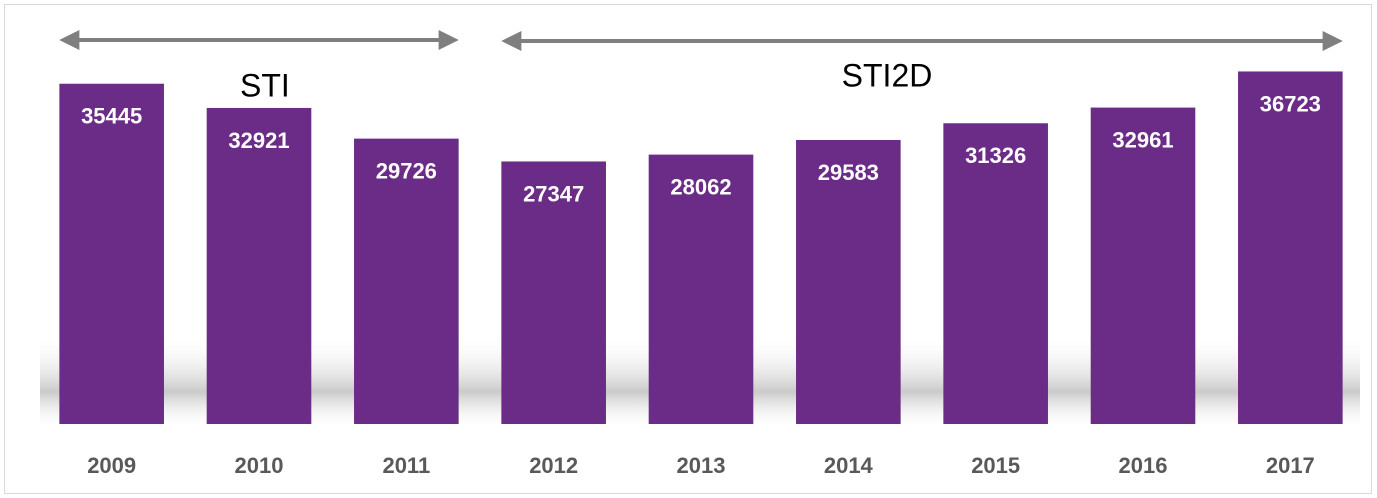 Image resolution: width=1377 pixels, height=498 pixels. What do you see at coordinates (701, 465) in the screenshot?
I see `x-tick-label: 2013` at bounding box center [701, 465].